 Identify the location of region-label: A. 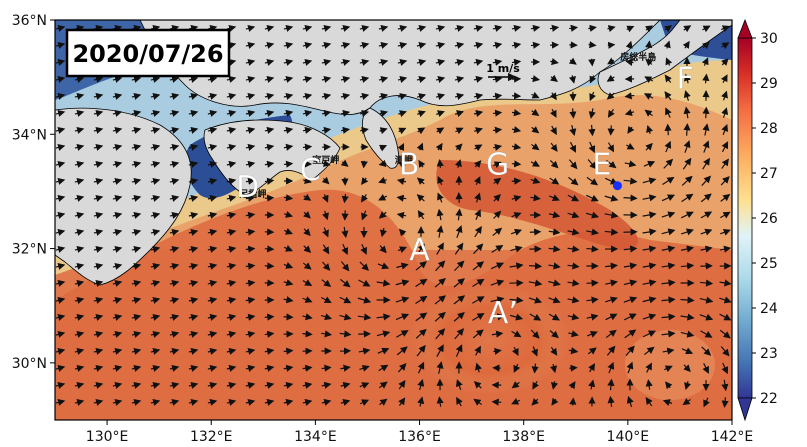
(419, 250).